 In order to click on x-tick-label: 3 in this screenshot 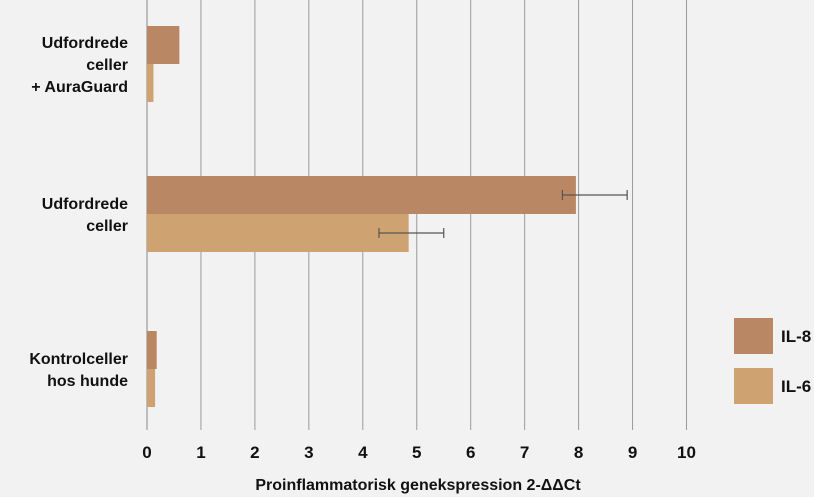, I will do `click(308, 452)`.